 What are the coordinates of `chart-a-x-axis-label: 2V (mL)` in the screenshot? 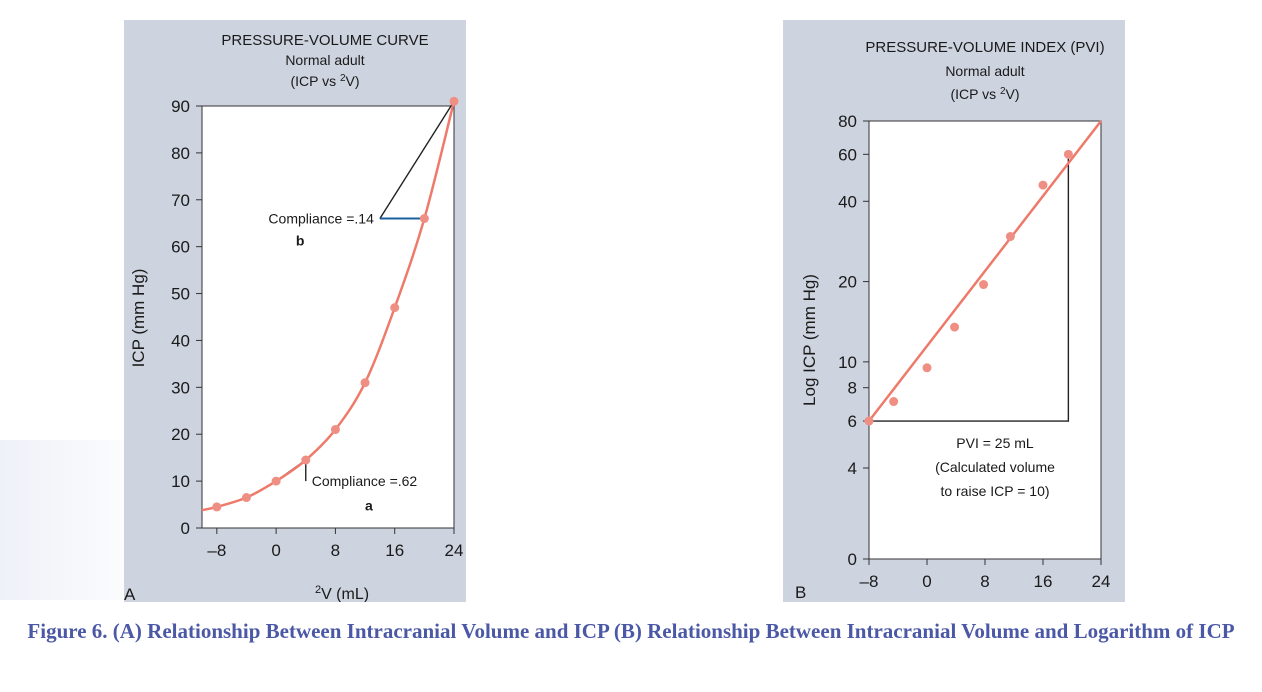 It's located at (342, 593).